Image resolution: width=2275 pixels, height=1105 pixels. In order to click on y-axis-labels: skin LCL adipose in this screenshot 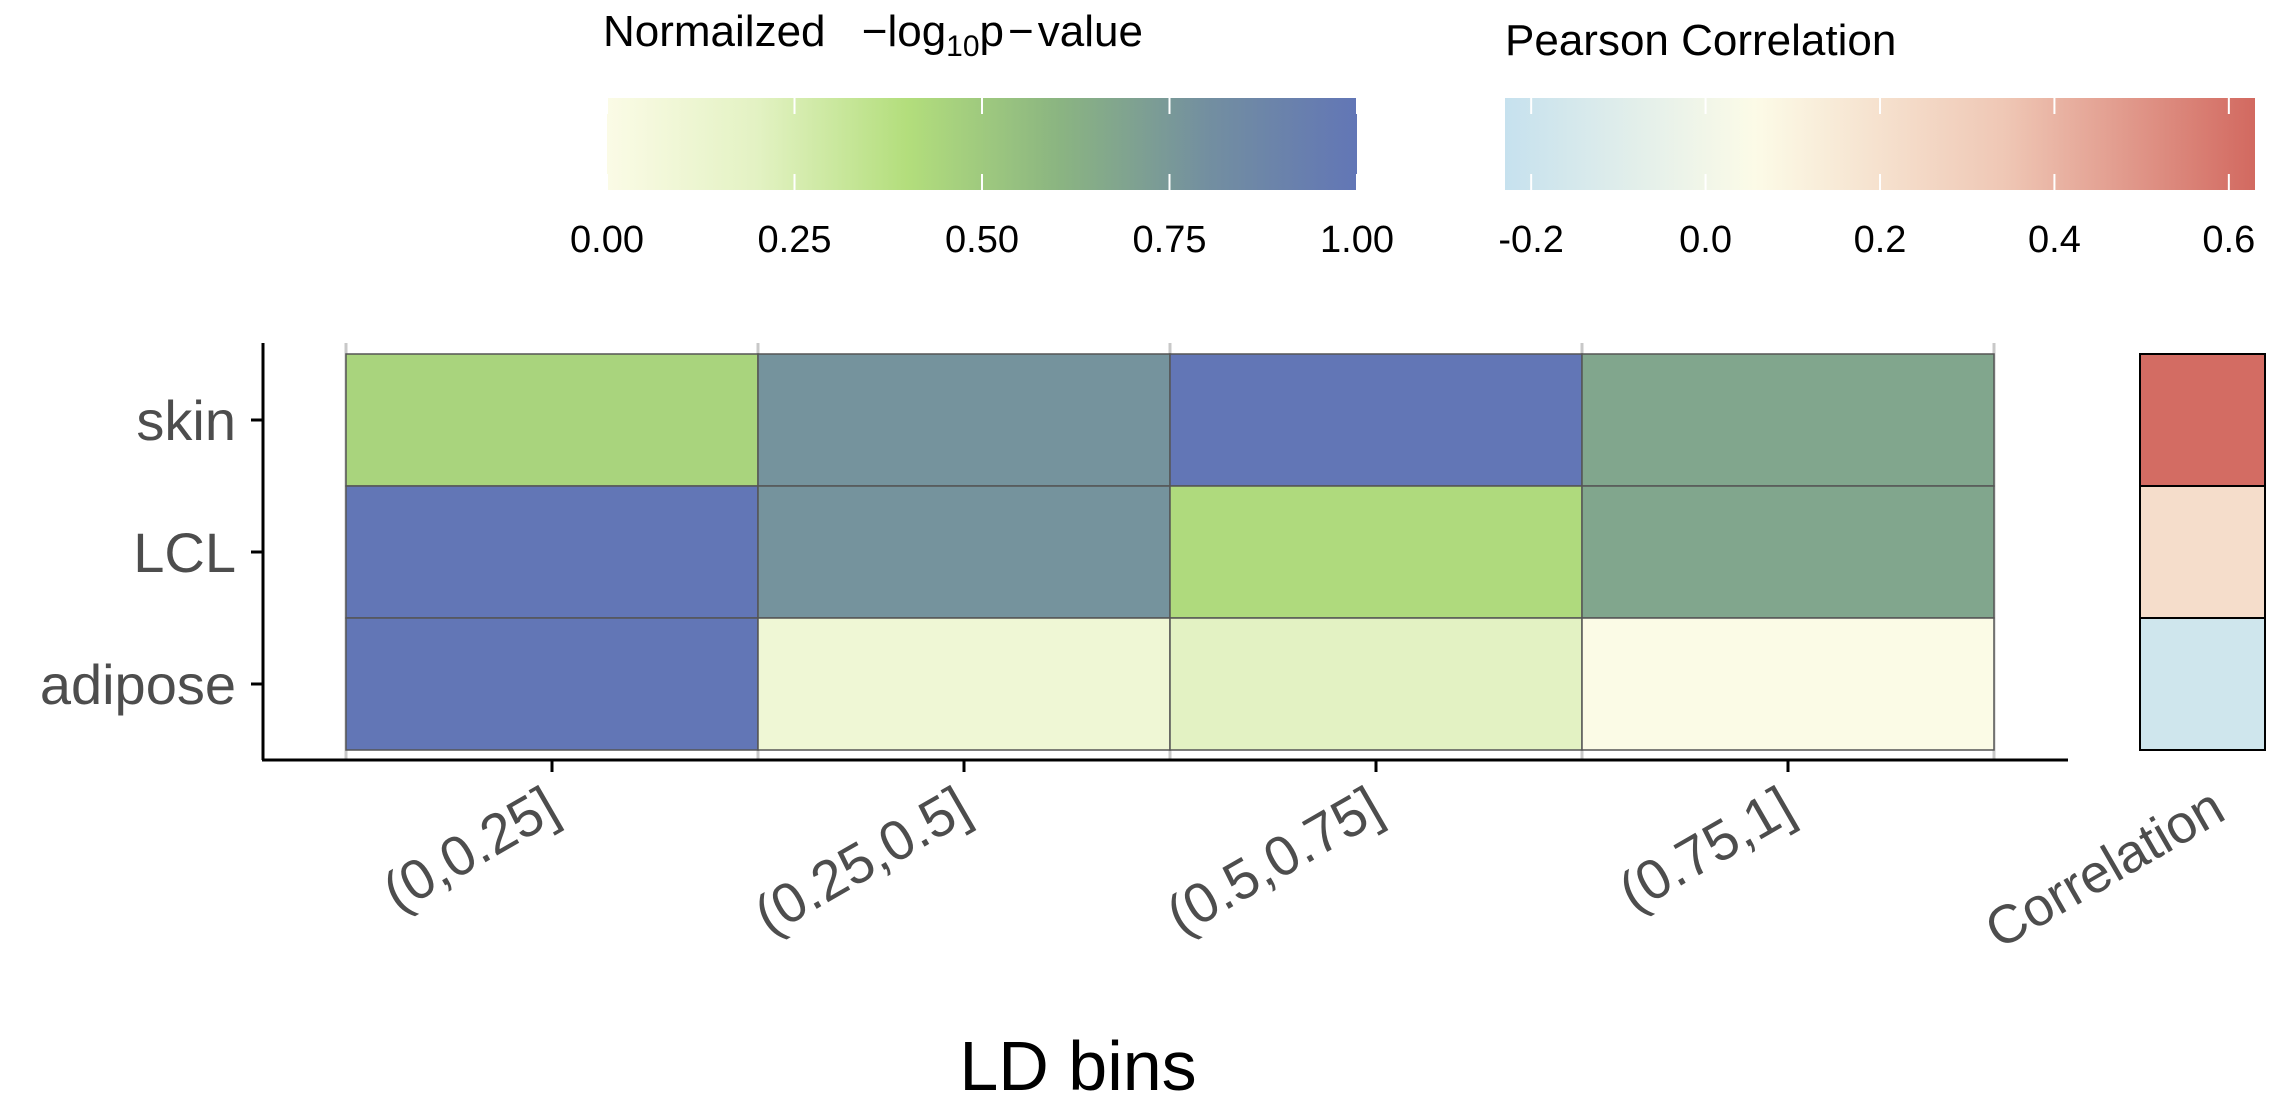, I will do `click(151, 552)`.